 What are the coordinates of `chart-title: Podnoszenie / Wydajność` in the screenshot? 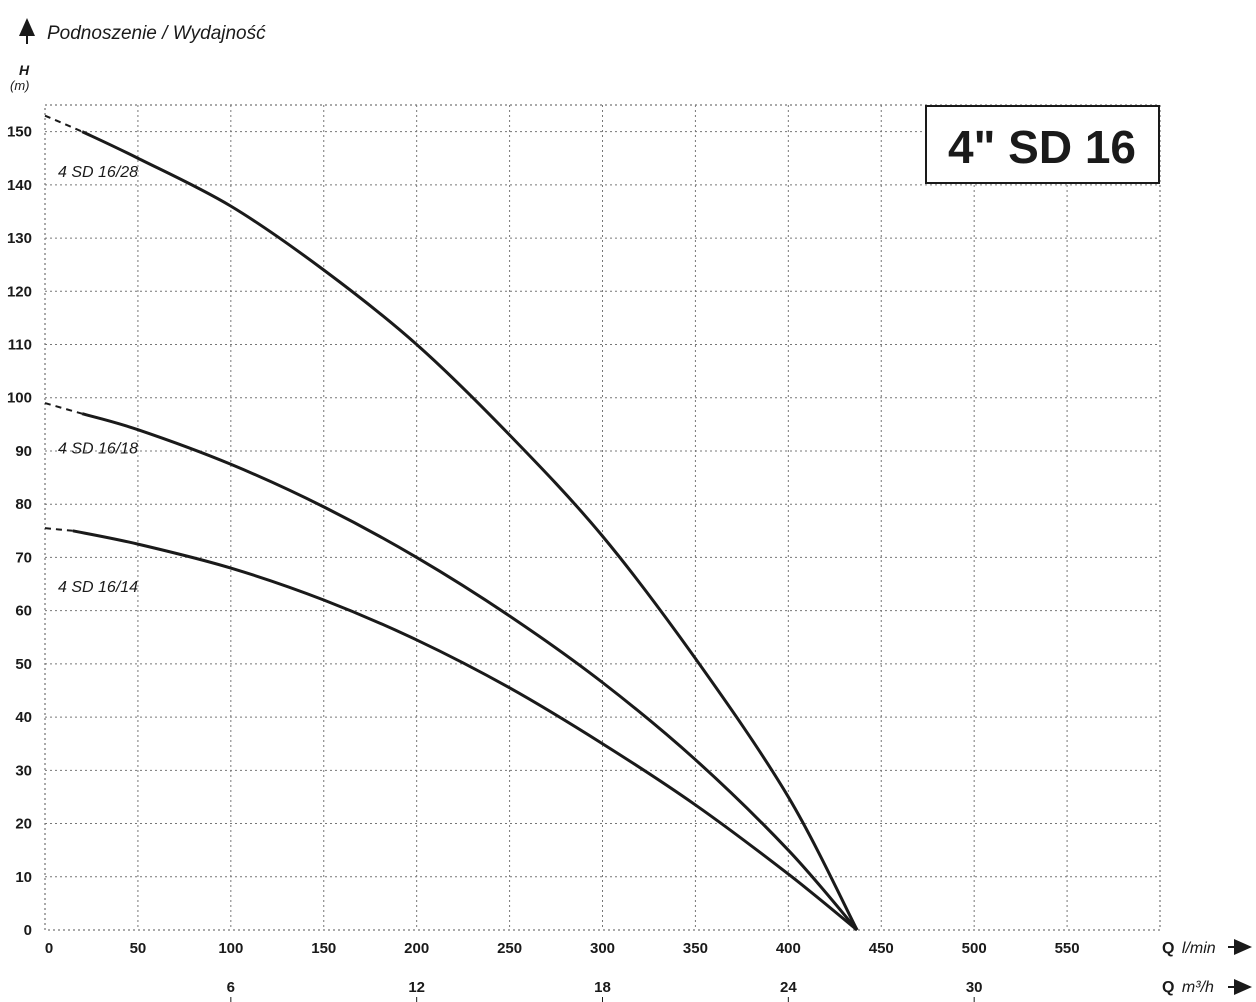 It's located at (156, 33).